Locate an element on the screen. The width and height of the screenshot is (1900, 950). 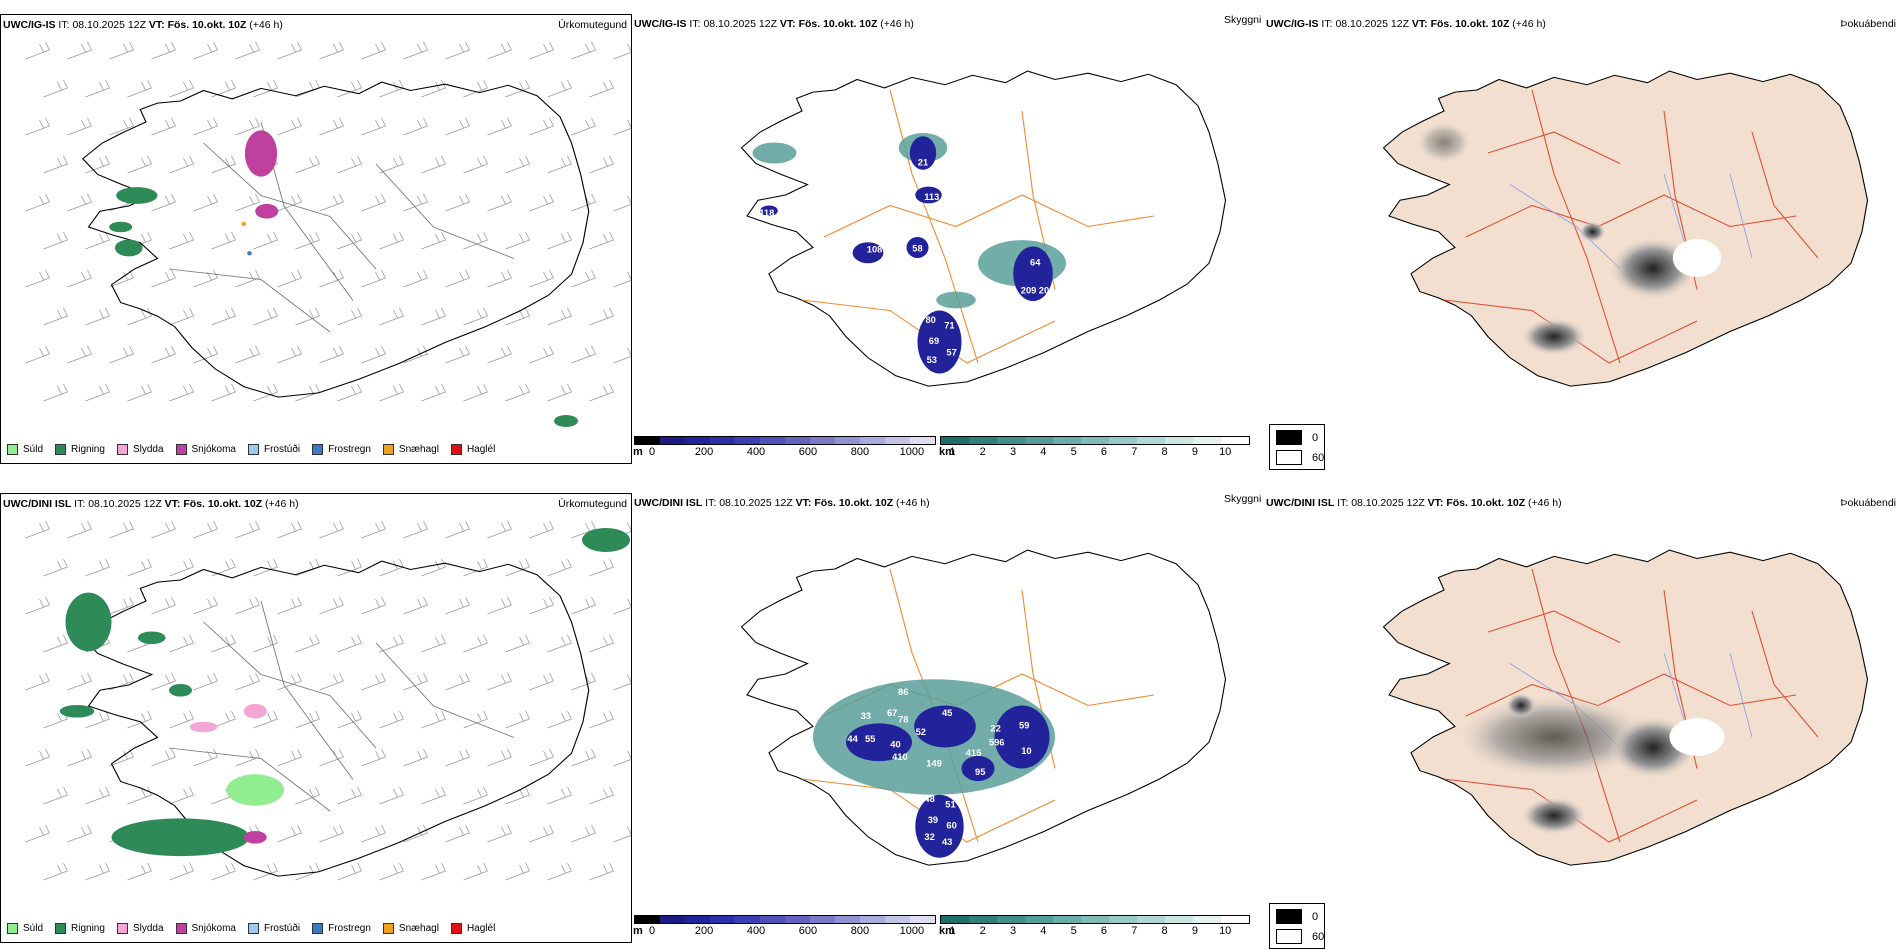
ceiling-label: 48 is located at coordinates (929, 799).